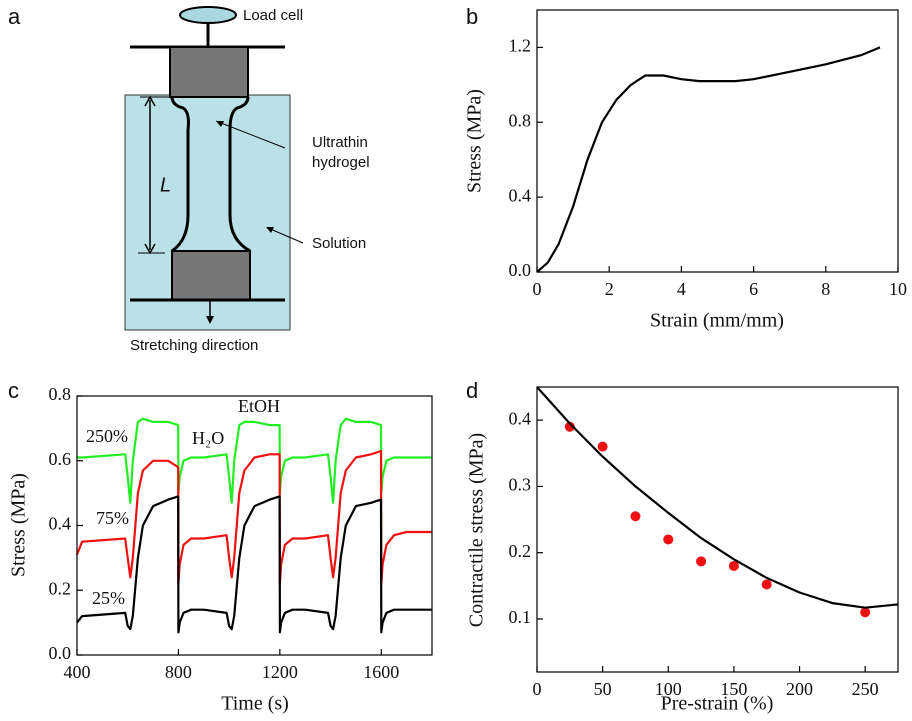  I want to click on x-tick-label: 100, so click(668, 689).